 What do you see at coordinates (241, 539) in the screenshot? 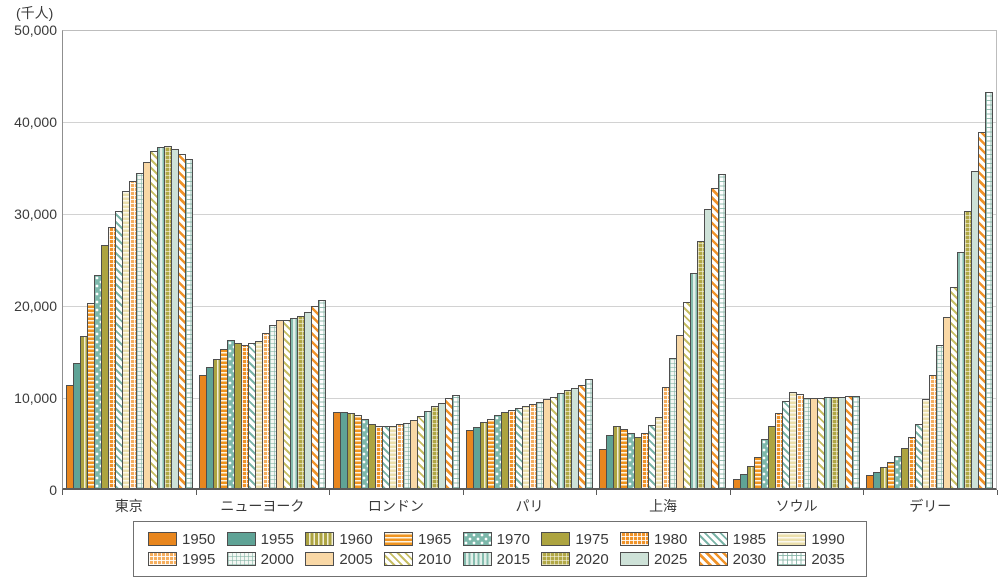
I see `legend-swatch-solid-teal` at bounding box center [241, 539].